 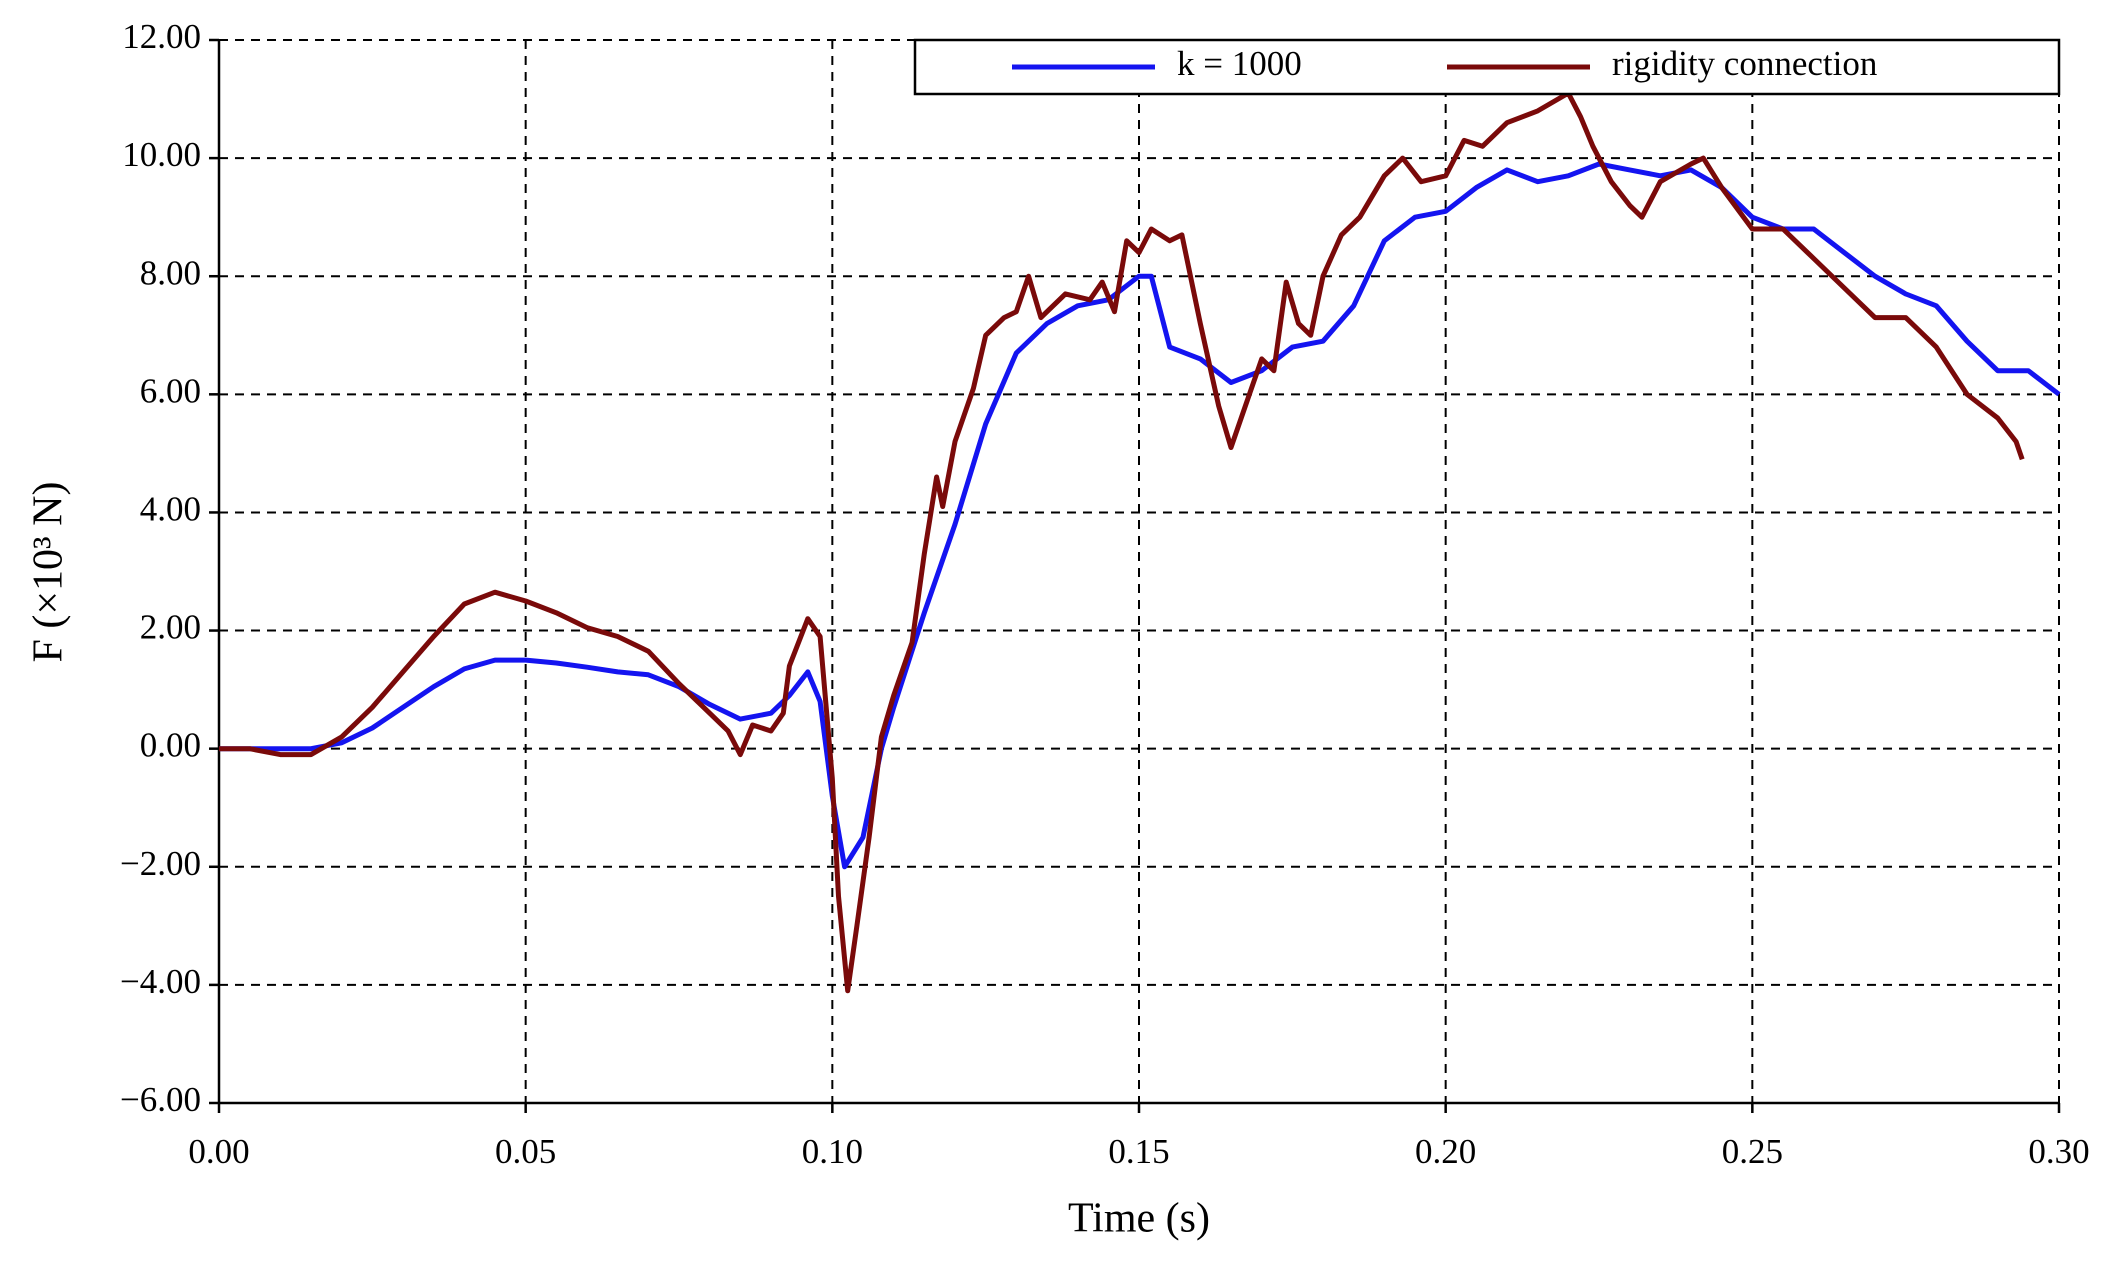 I want to click on y-tick-label: 6.00, so click(x=170, y=390).